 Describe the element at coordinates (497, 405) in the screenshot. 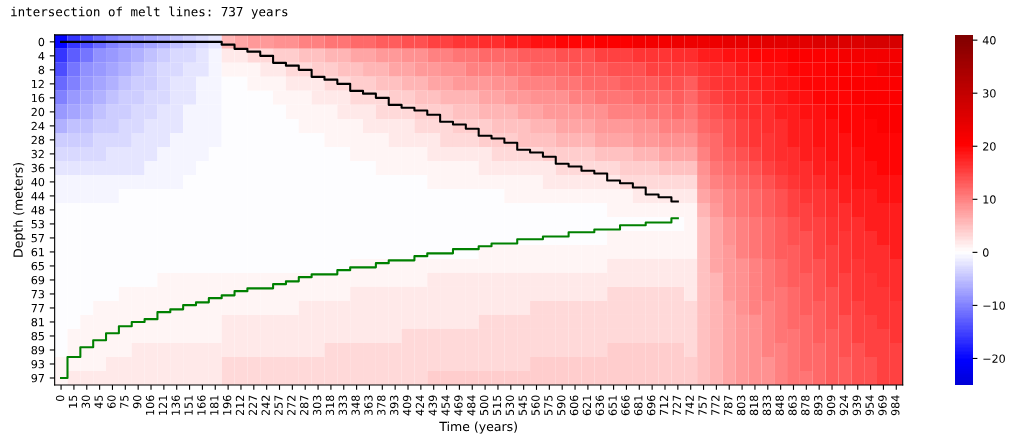

I see `x-tick-label: 515` at that location.